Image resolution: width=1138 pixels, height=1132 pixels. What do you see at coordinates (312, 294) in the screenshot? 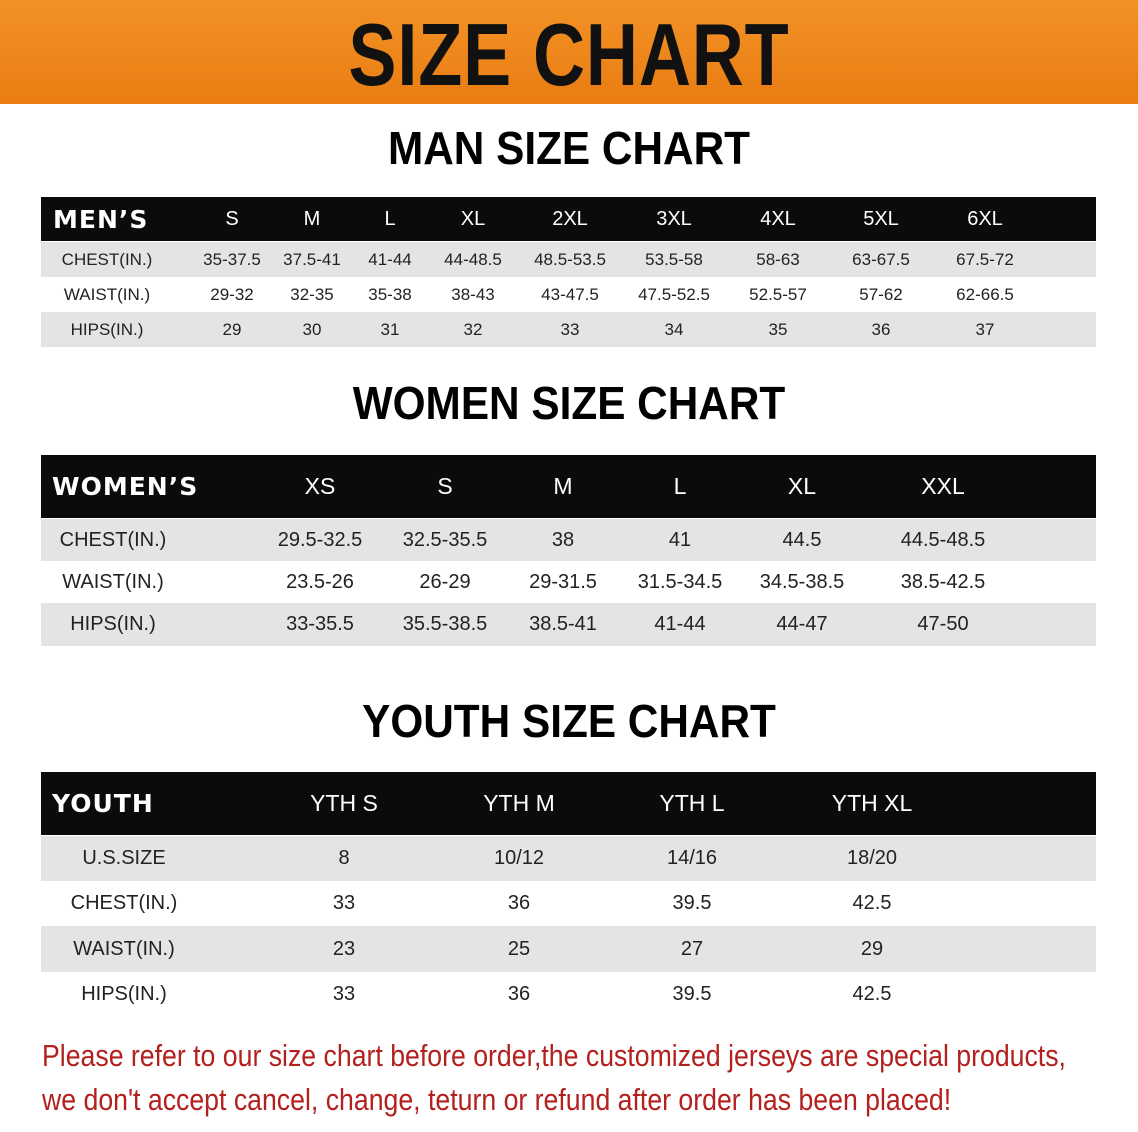
I see `table-cell: 32-35` at bounding box center [312, 294].